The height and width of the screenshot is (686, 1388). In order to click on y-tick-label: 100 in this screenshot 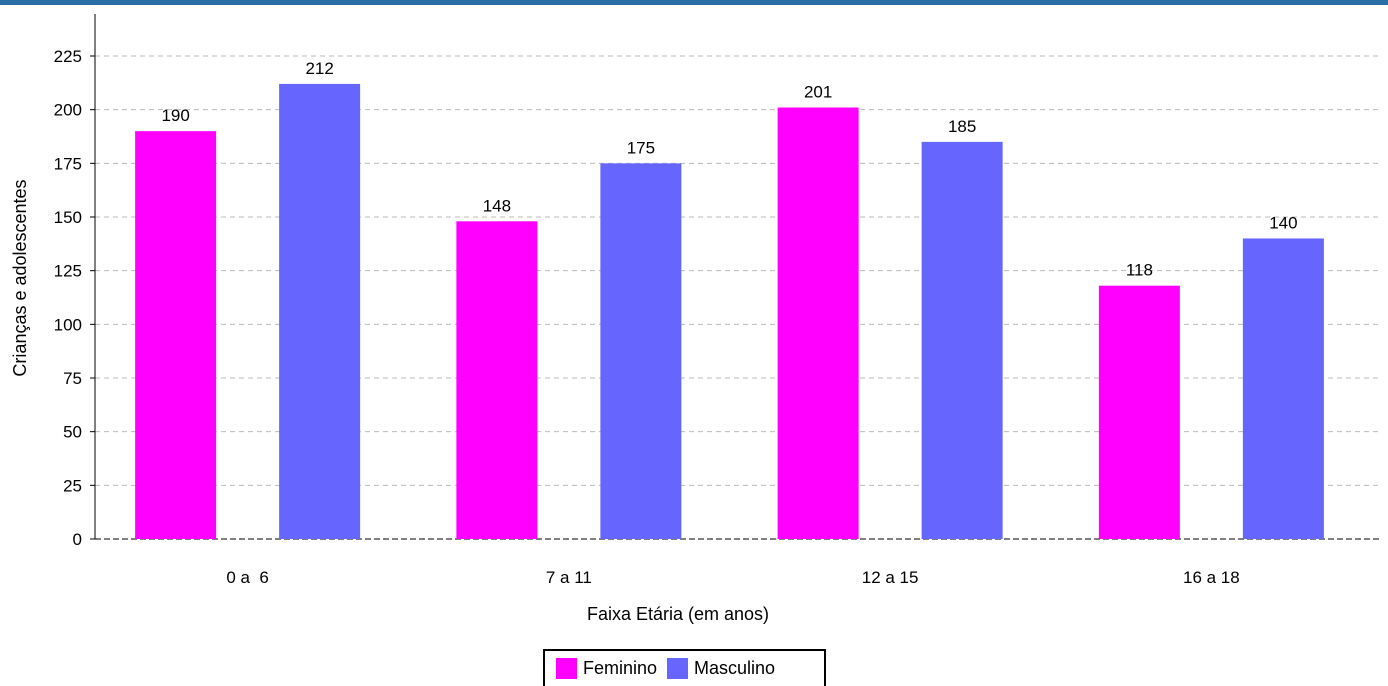, I will do `click(68, 324)`.